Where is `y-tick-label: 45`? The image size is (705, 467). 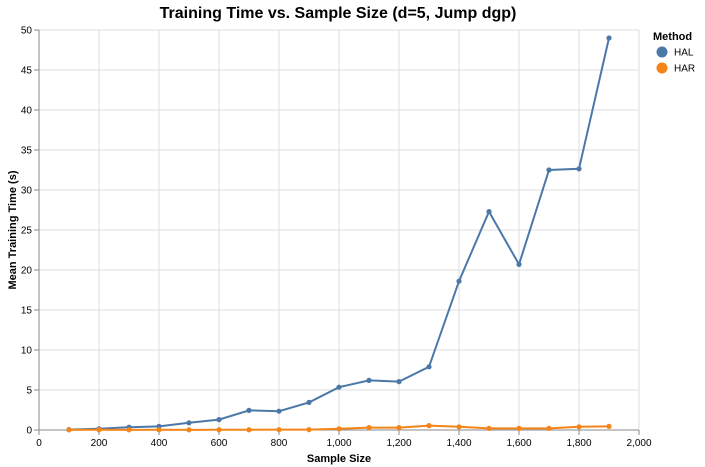
y-tick-label: 45 is located at coordinates (27, 71).